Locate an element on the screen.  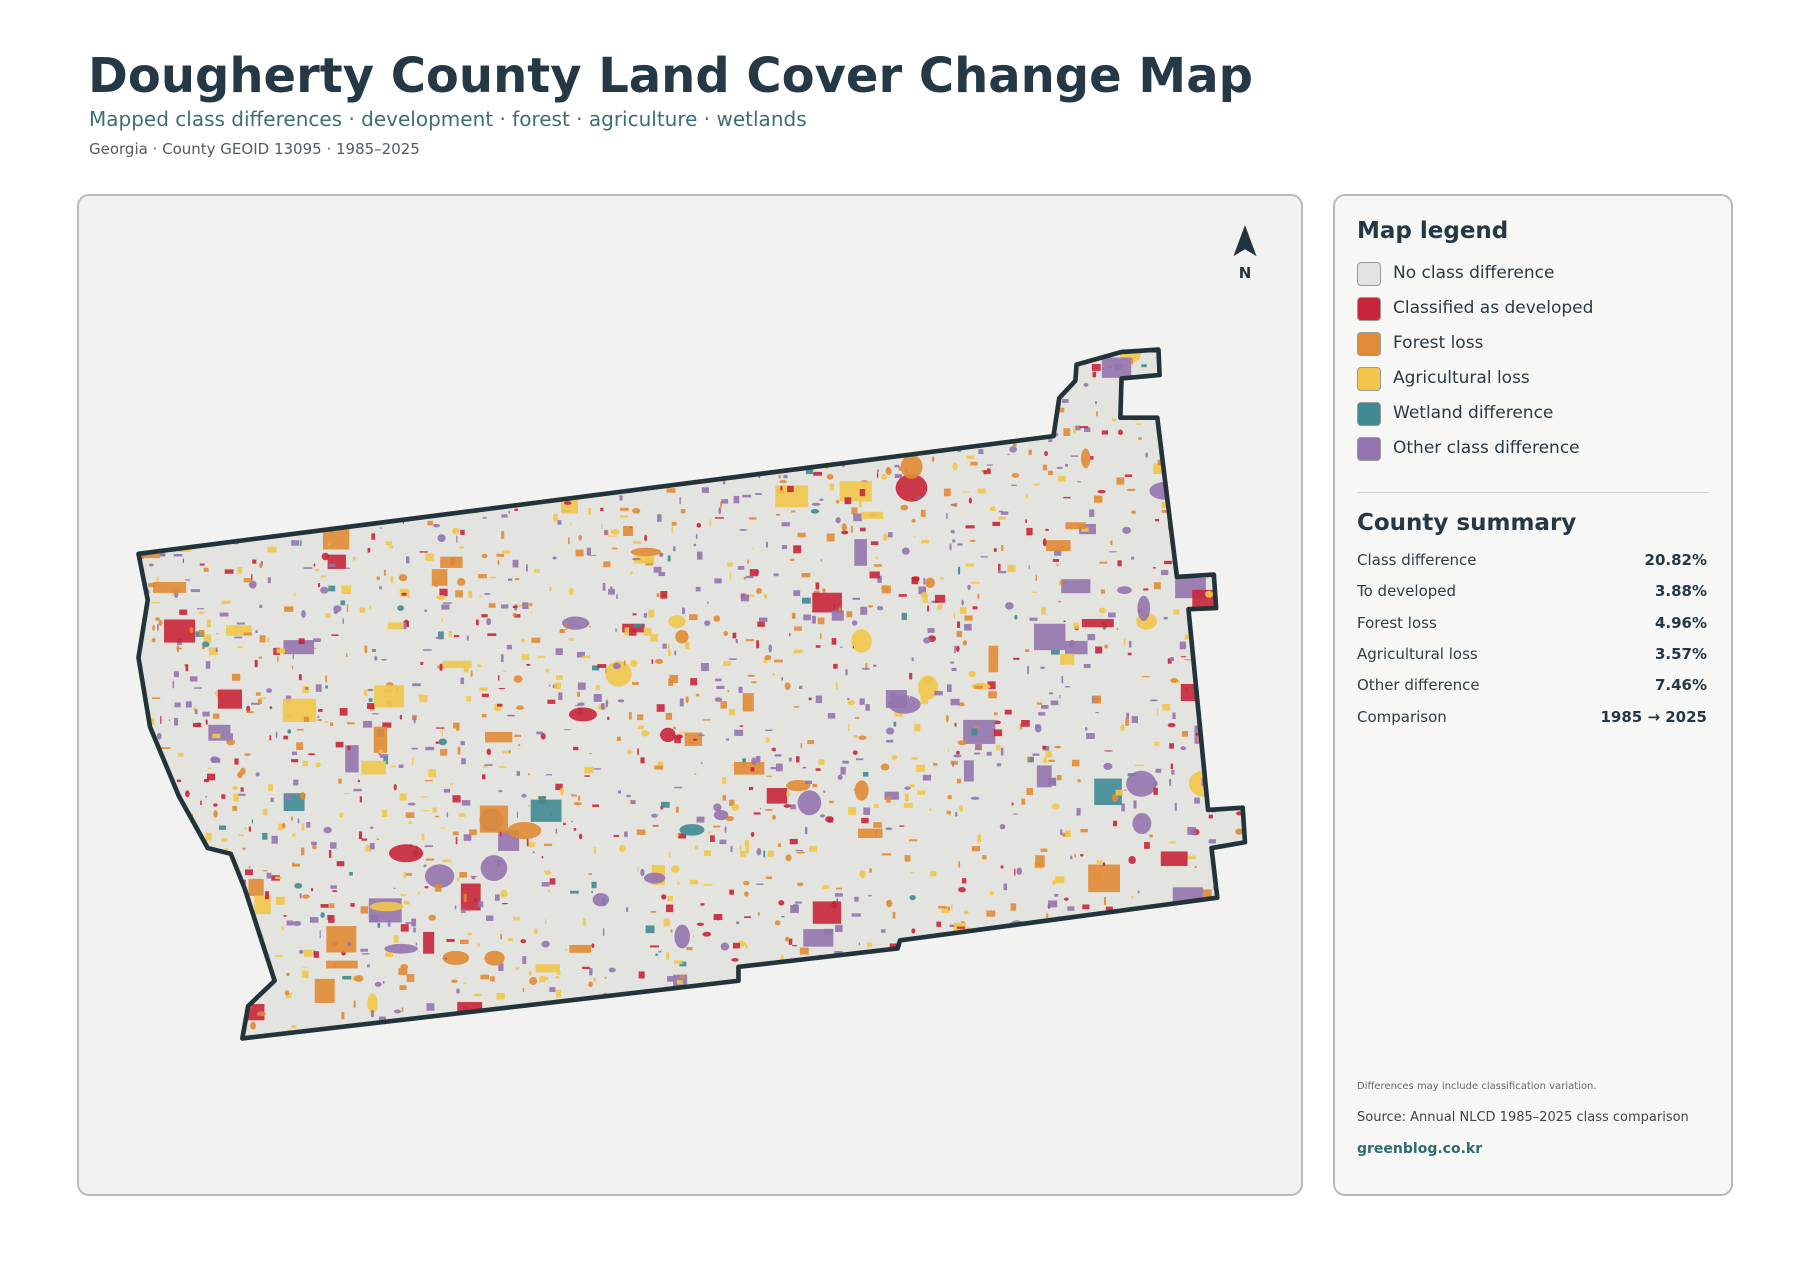
legend-label: Forest loss is located at coordinates (1438, 343).